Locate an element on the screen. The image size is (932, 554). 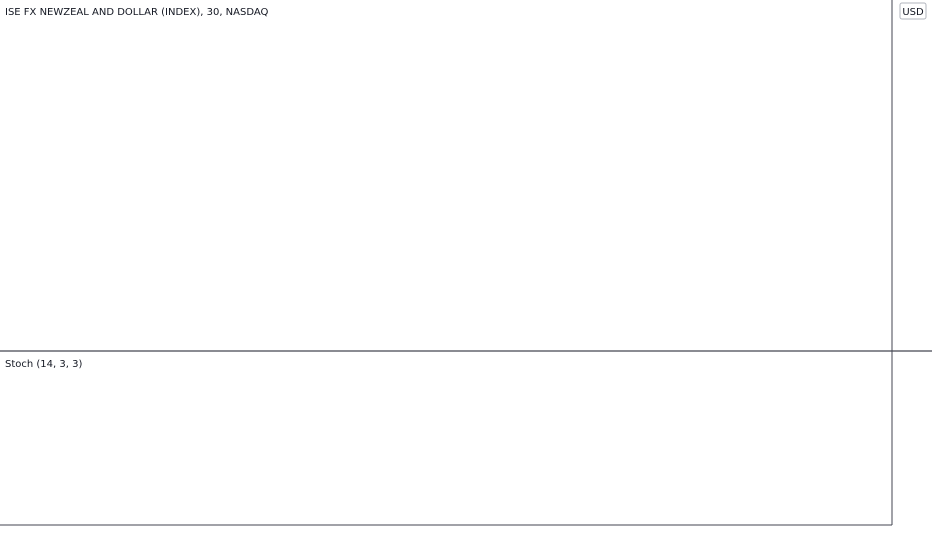
currency-box is located at coordinates (913, 11).